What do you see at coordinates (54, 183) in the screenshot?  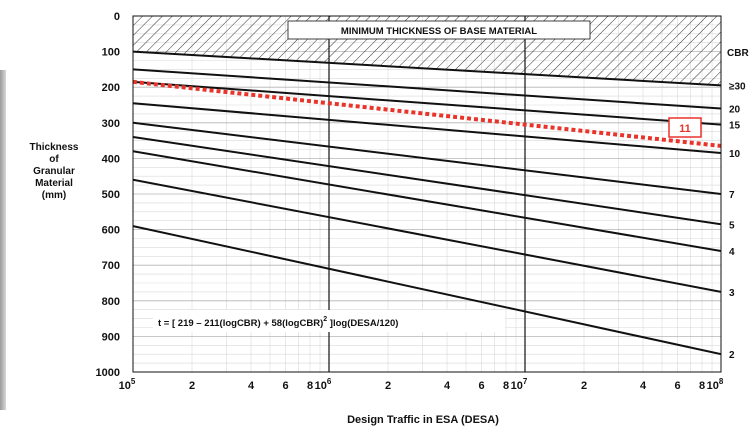 I see `y-axis-title-line-4: Material` at bounding box center [54, 183].